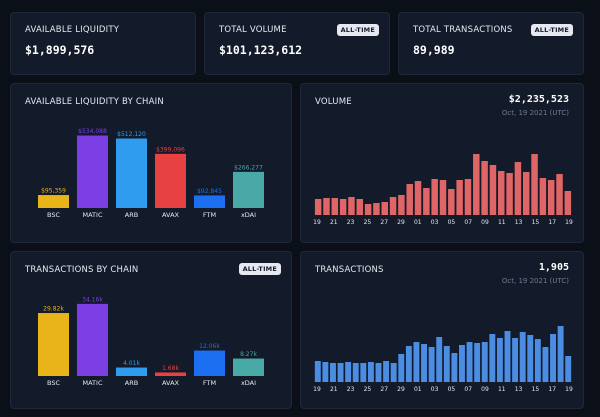 The image size is (600, 417). I want to click on stat-value: 89,989, so click(434, 50).